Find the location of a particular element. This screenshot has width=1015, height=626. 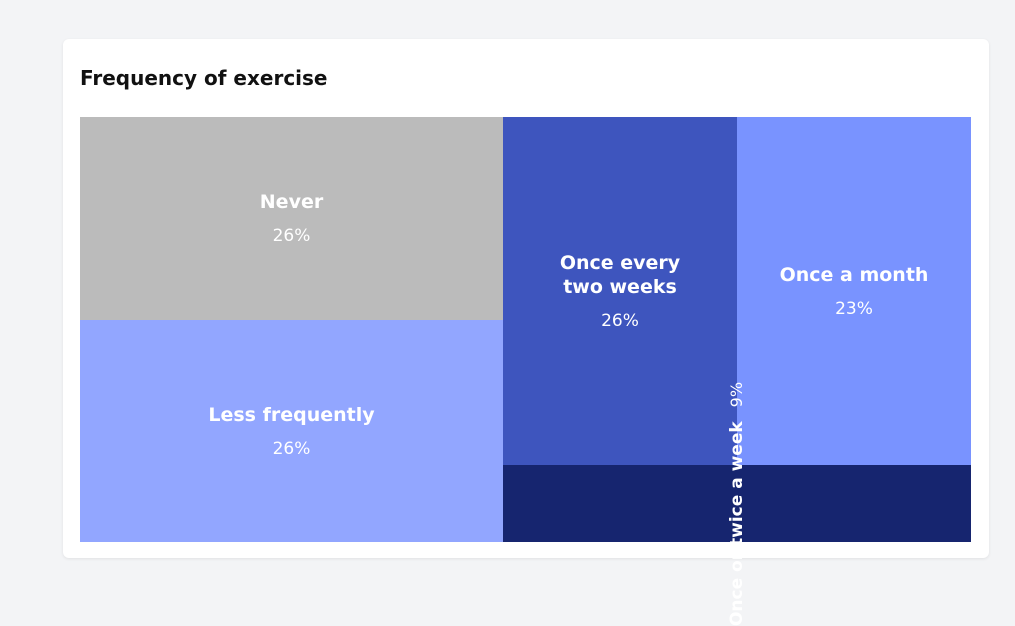

treemap-tile-once-every-two-weeks: Once every two weeks 26% is located at coordinates (620, 291).